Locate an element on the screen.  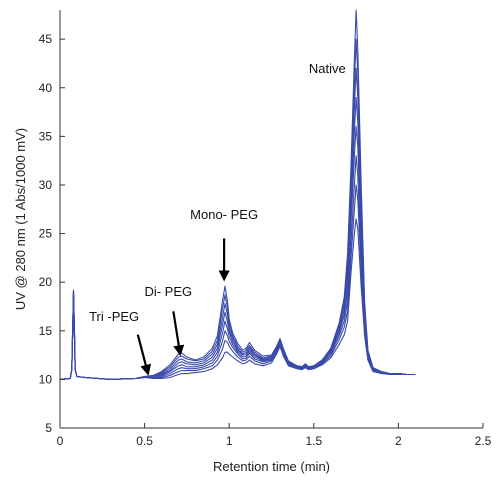
y-axis-label: UV @ 280 nm (1 Abs/1000 mV) is located at coordinates (20, 219).